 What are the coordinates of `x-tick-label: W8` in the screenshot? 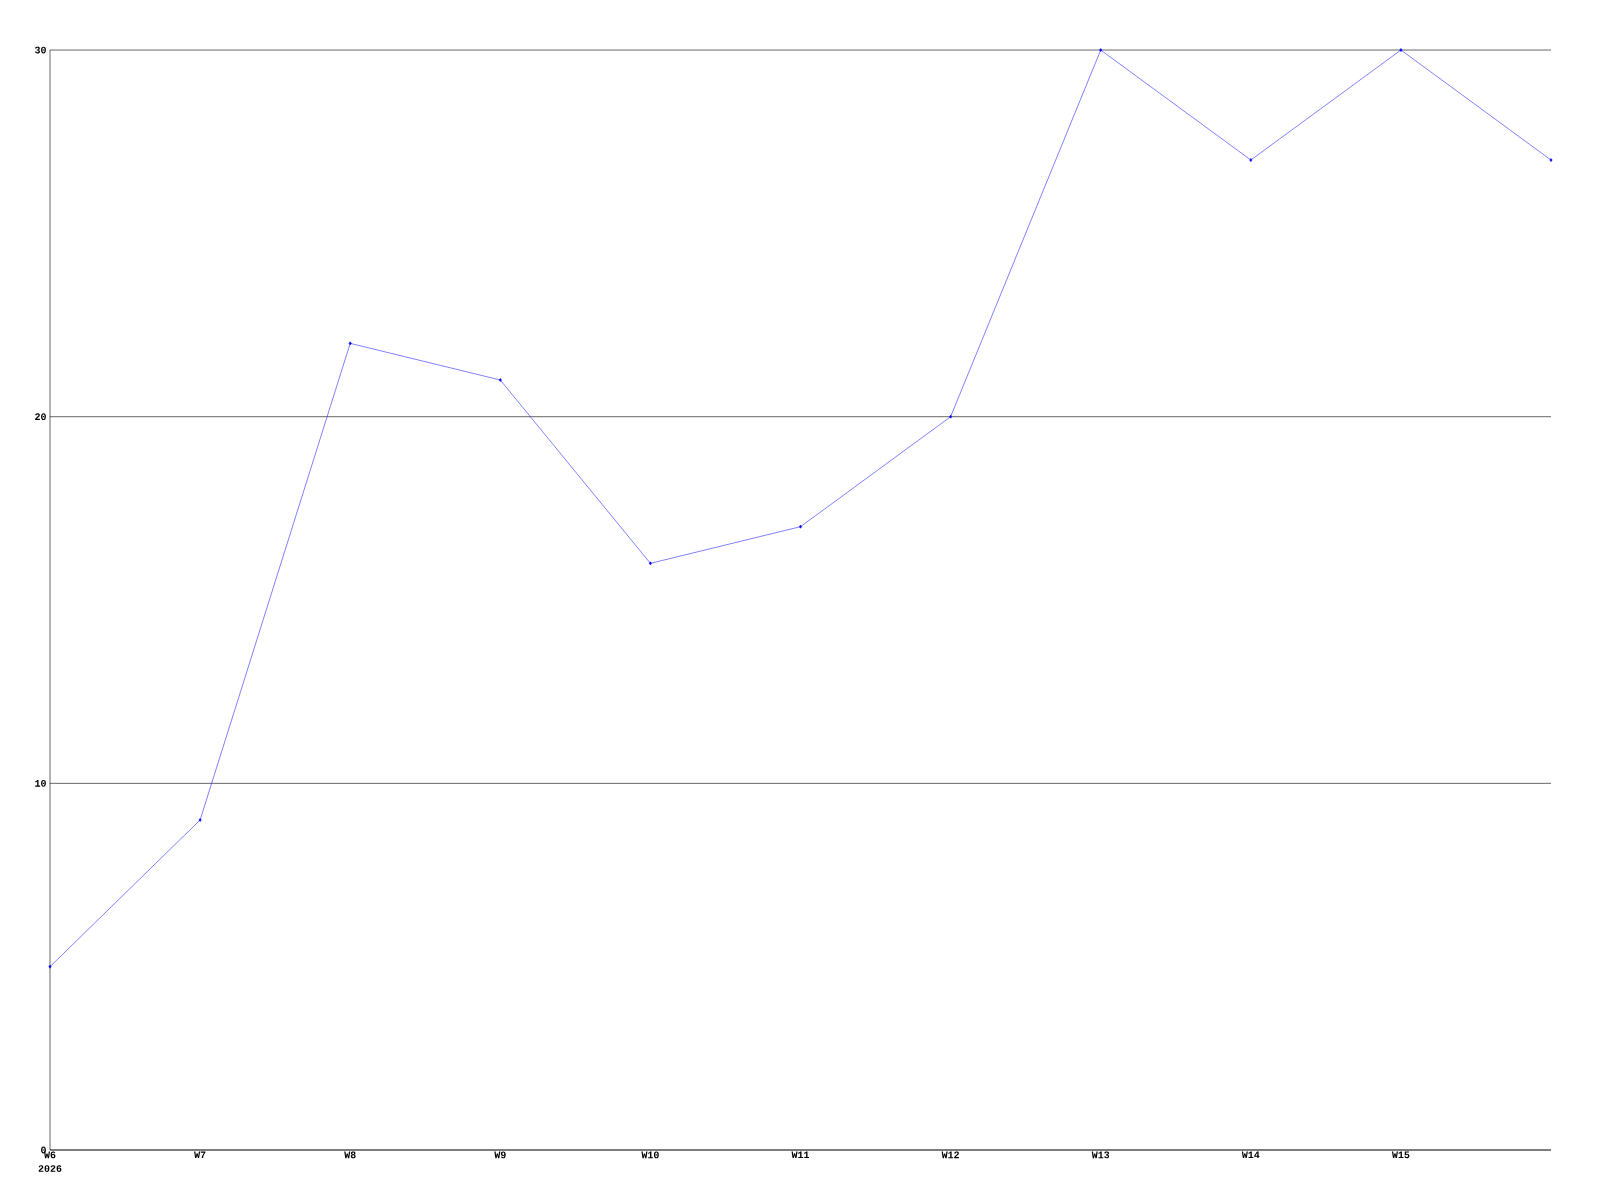 It's located at (350, 1155).